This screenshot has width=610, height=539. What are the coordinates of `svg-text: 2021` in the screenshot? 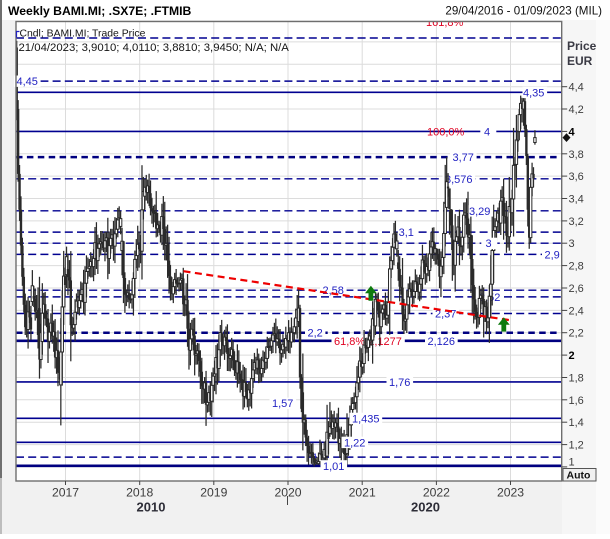 It's located at (362, 493).